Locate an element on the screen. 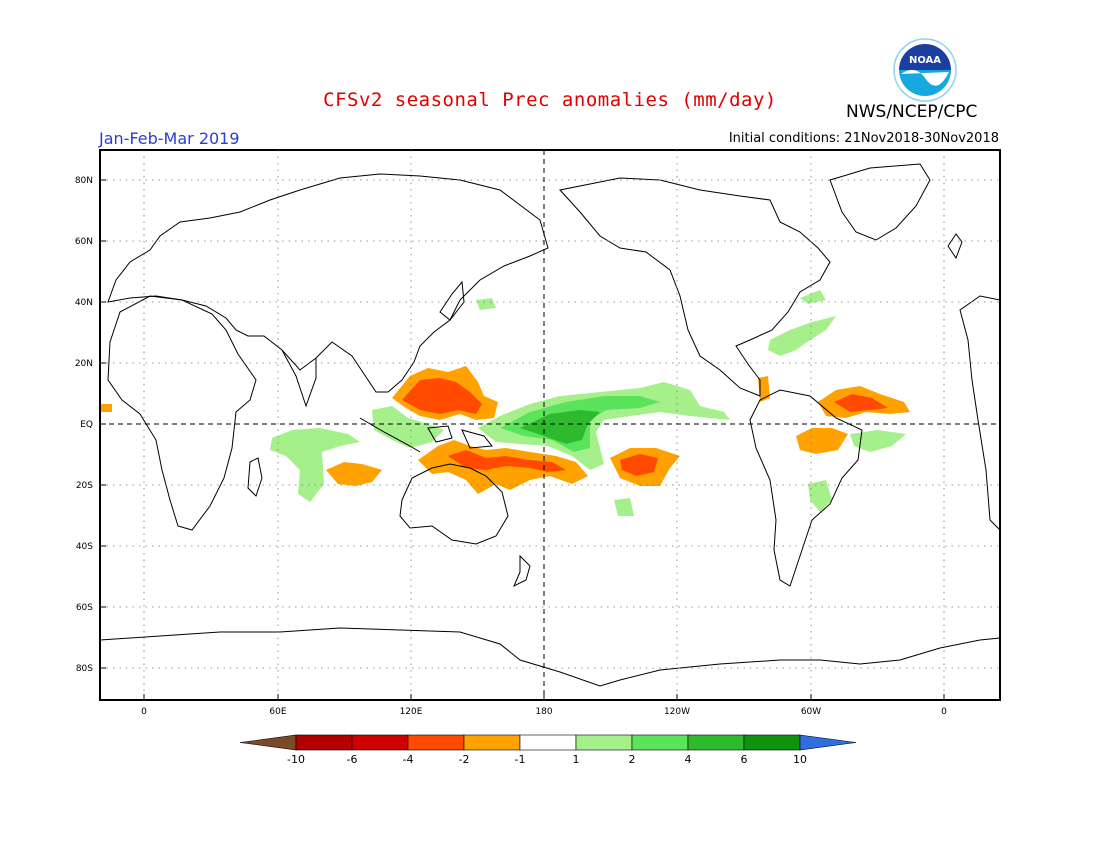  forecast-period: Jan-Feb-Mar 2019 is located at coordinates (169, 138).